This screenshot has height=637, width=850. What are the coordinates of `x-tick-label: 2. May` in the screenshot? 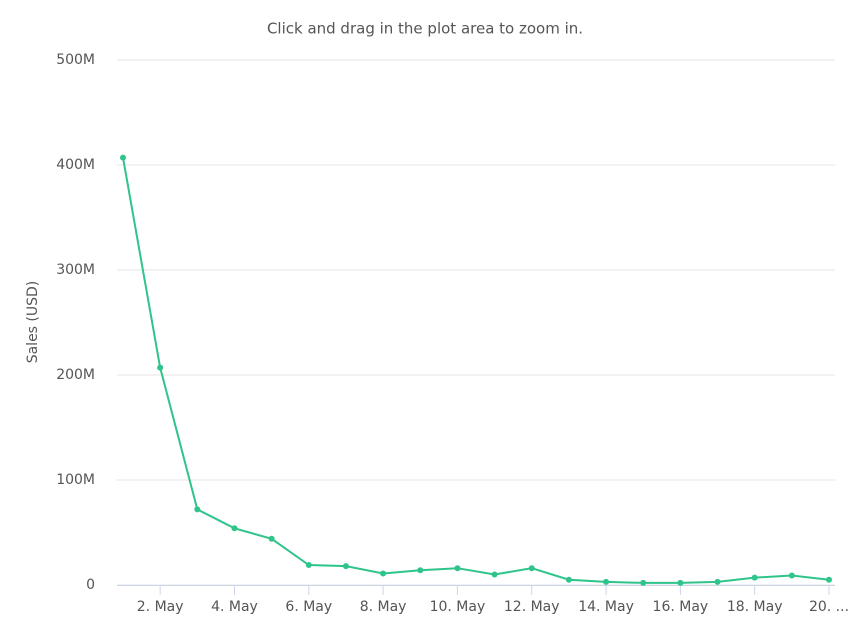 It's located at (160, 607).